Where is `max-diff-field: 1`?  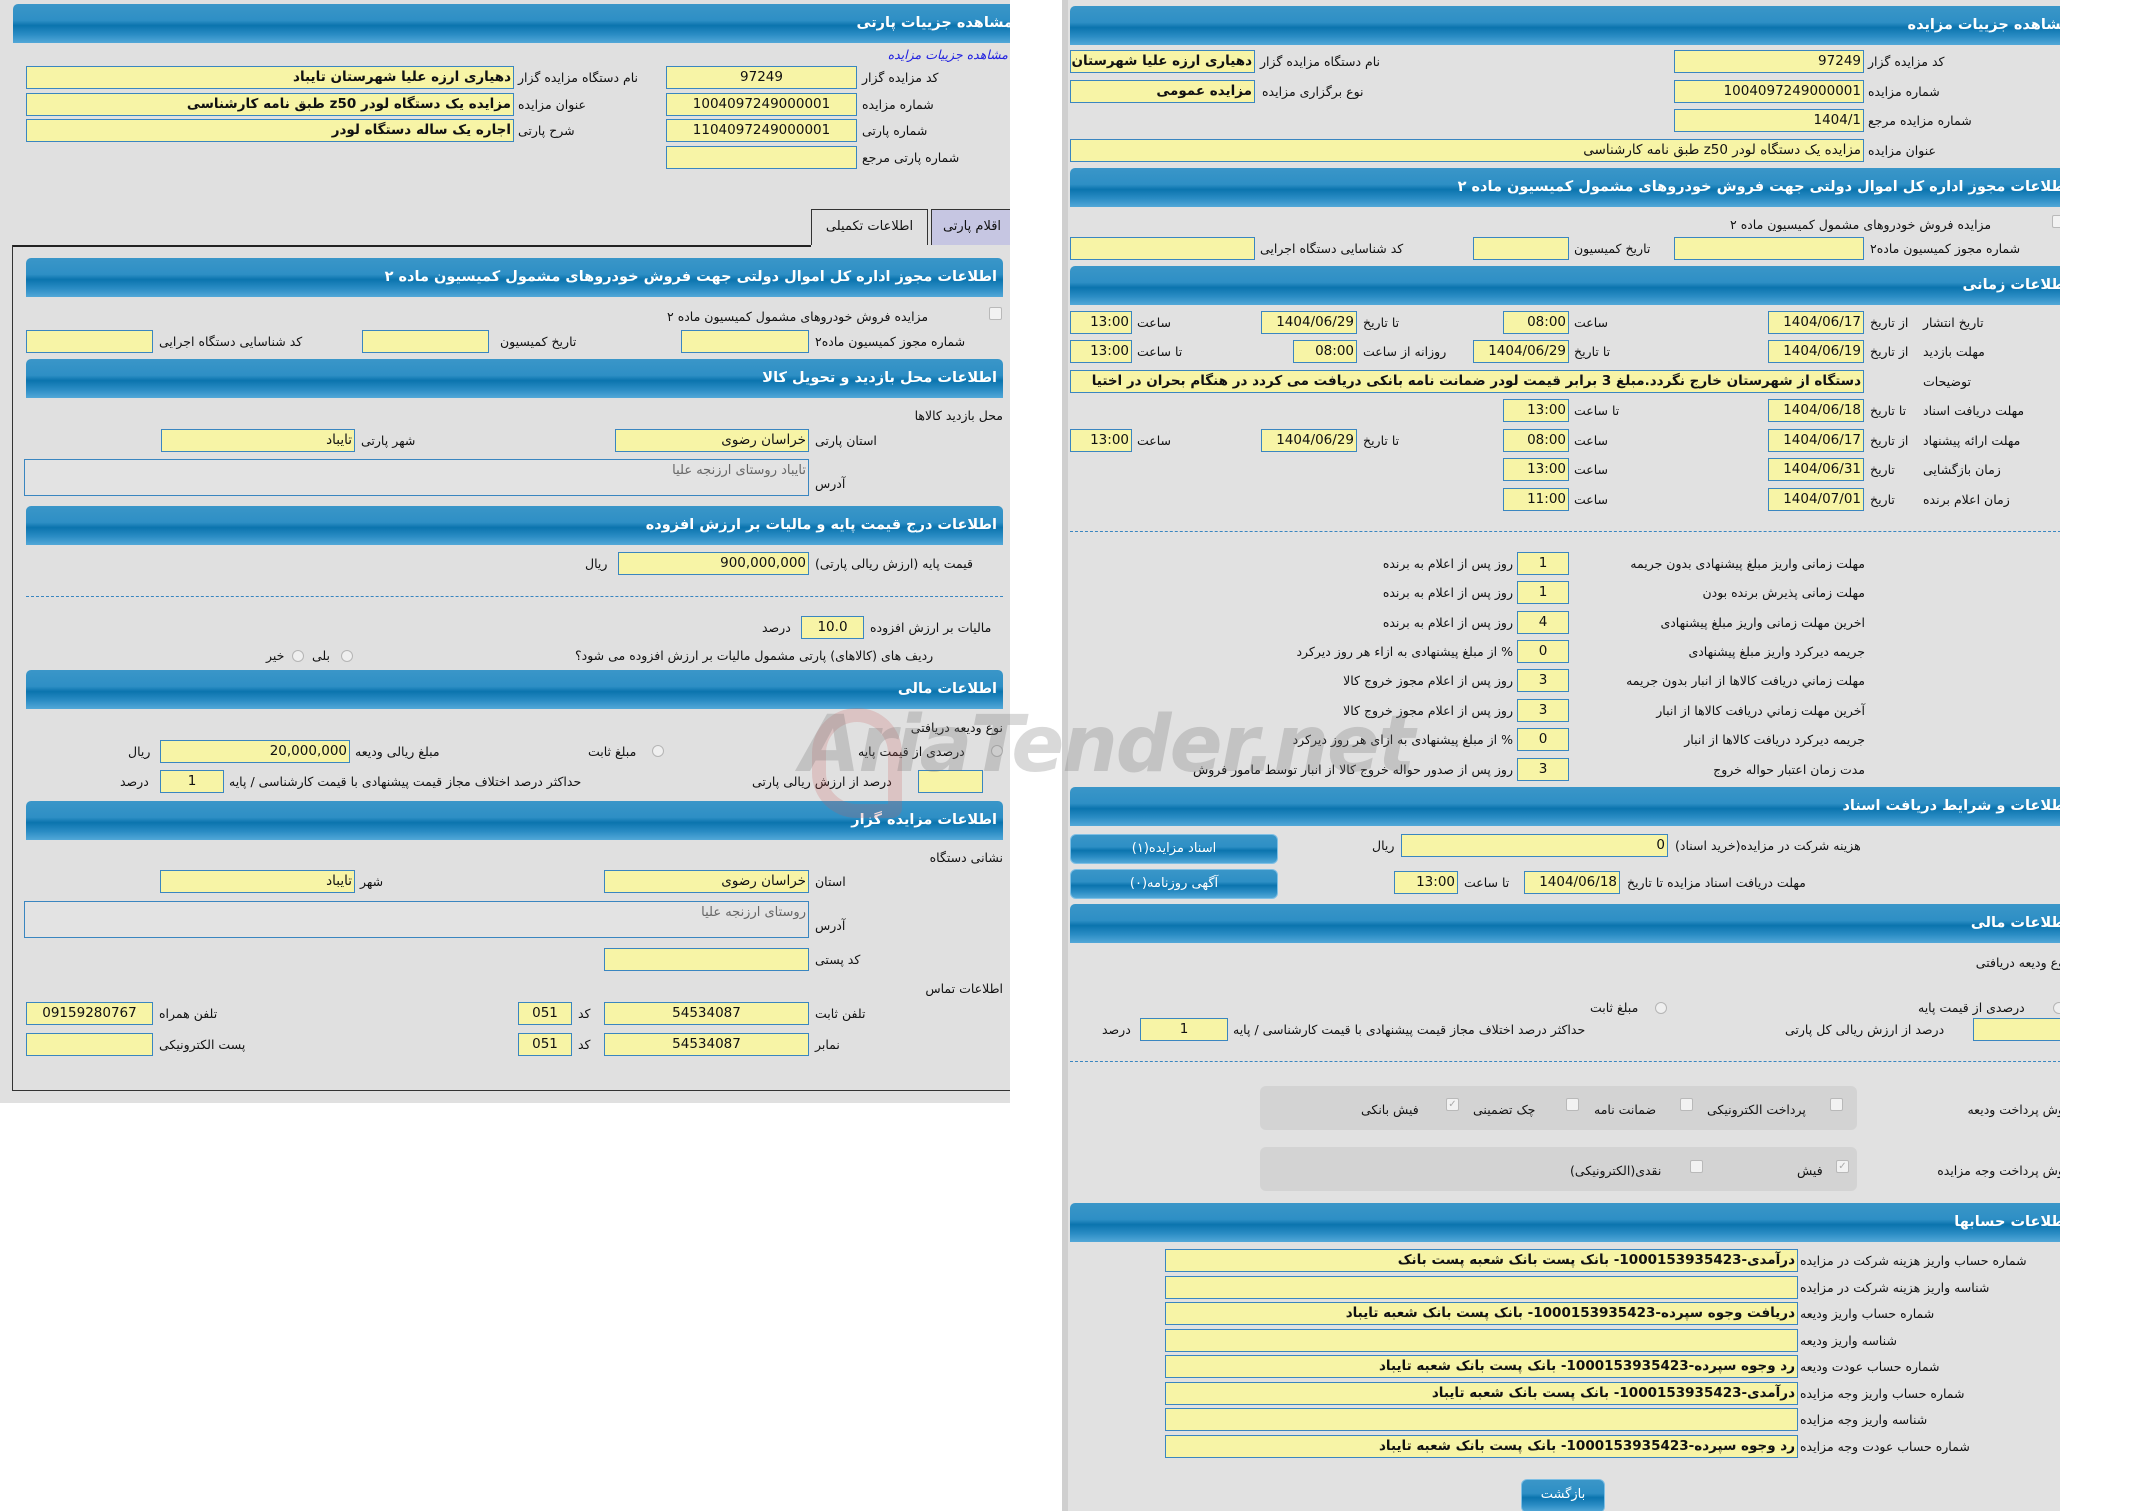 max-diff-field: 1 is located at coordinates (192, 781).